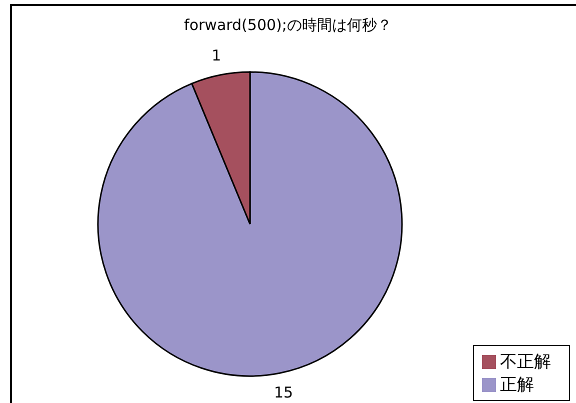 Image resolution: width=576 pixels, height=403 pixels. Describe the element at coordinates (517, 385) in the screenshot. I see `legend-label: 正解` at that location.